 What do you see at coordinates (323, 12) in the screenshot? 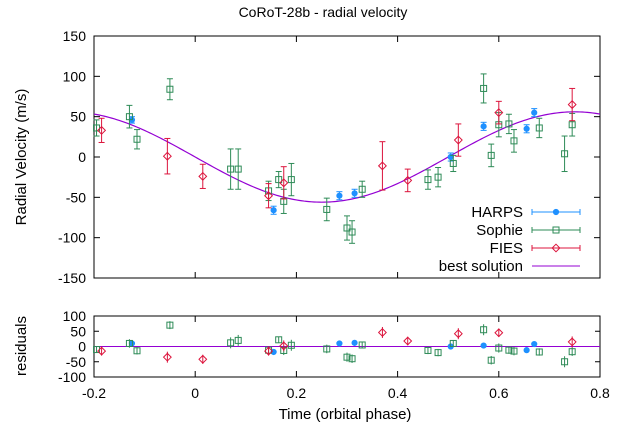
I see `chart-title: CoRoT-28b - radial velocity` at bounding box center [323, 12].